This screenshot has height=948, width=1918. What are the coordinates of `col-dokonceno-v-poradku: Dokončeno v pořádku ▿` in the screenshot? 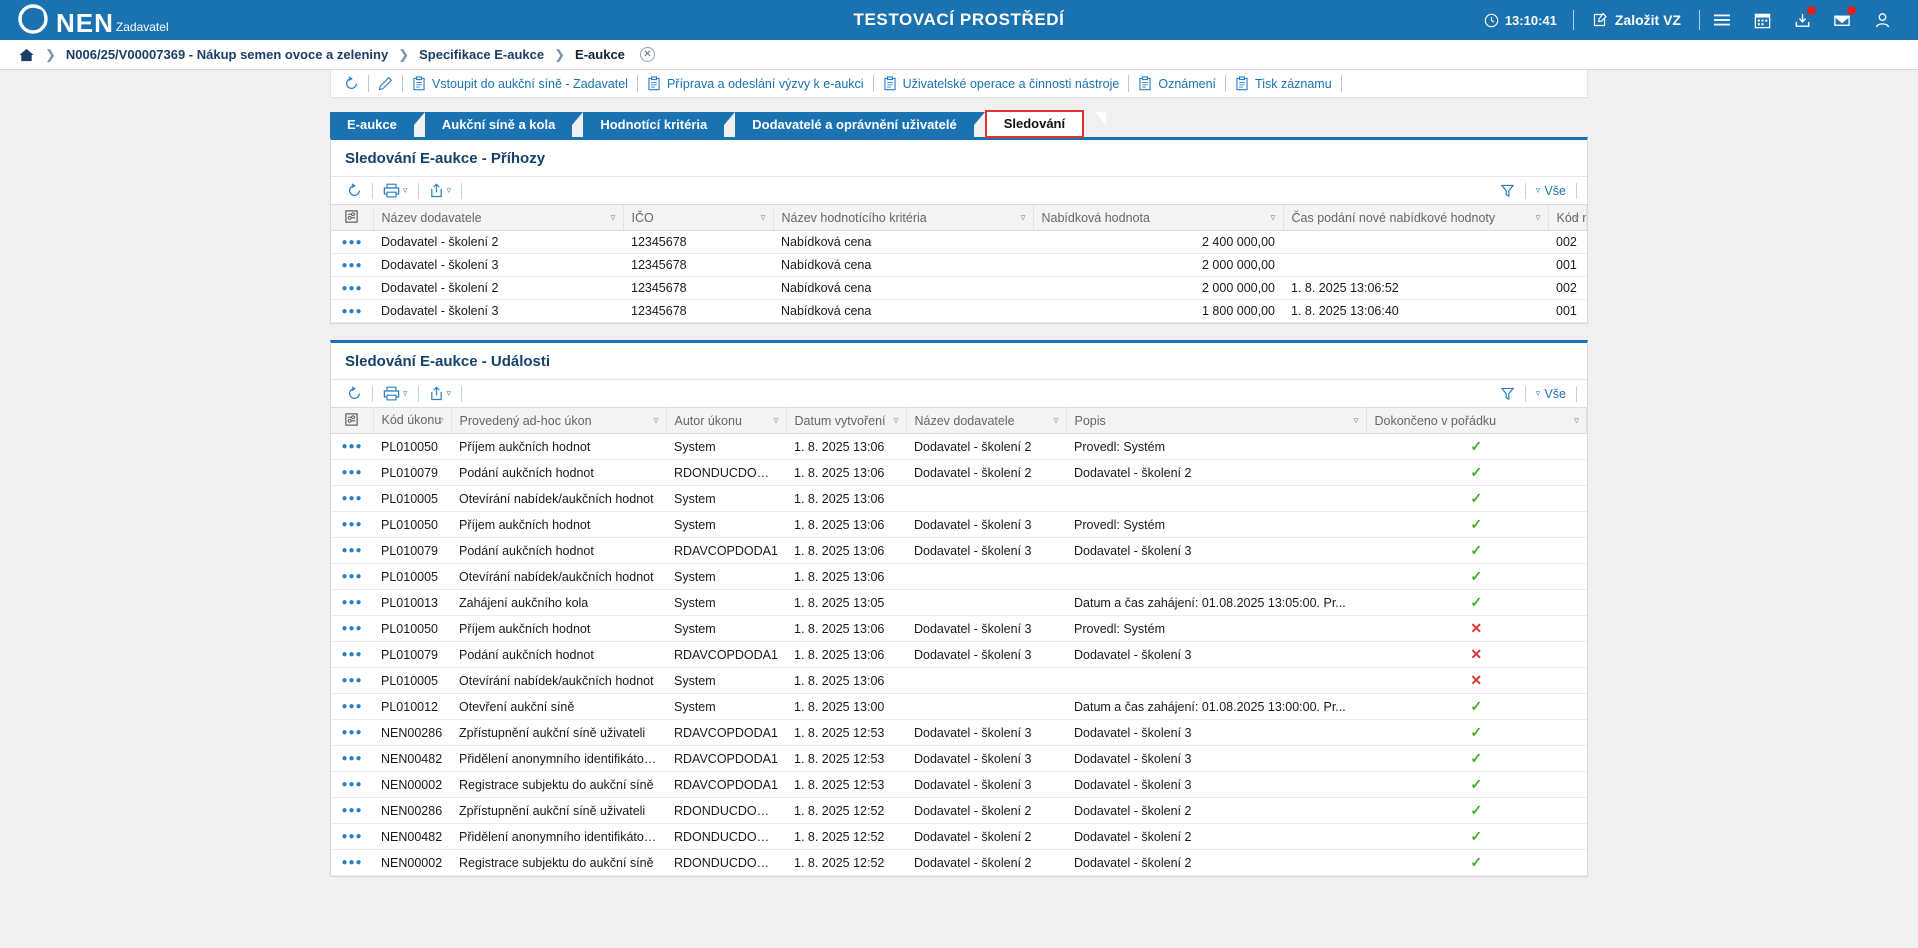 It's located at (1476, 420).